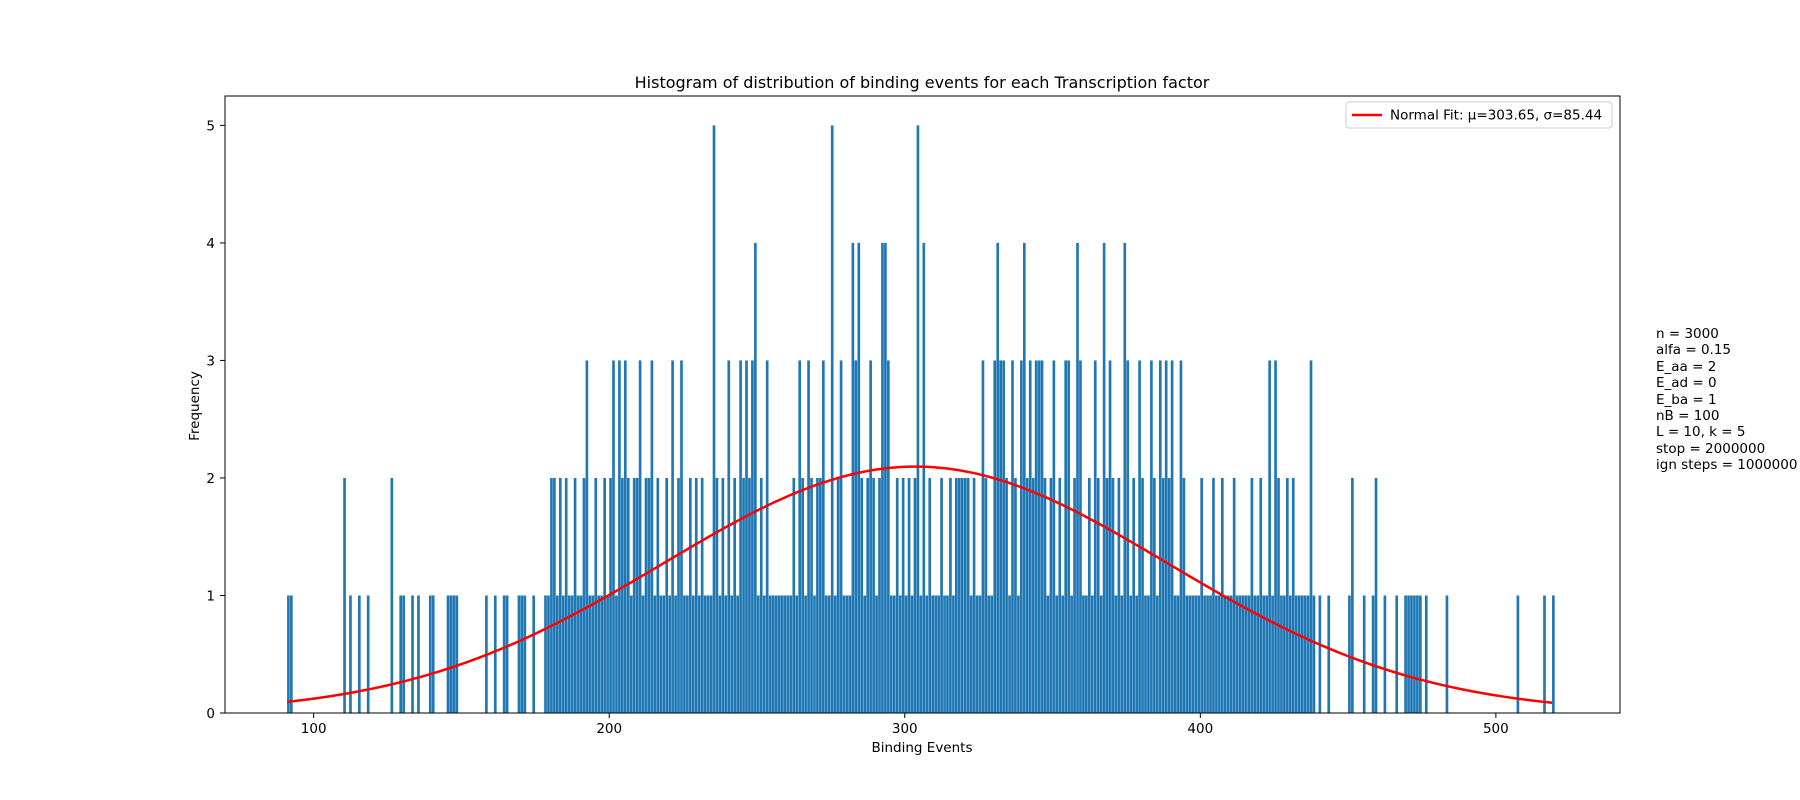  Describe the element at coordinates (609, 729) in the screenshot. I see `x-tick-label: 200` at that location.